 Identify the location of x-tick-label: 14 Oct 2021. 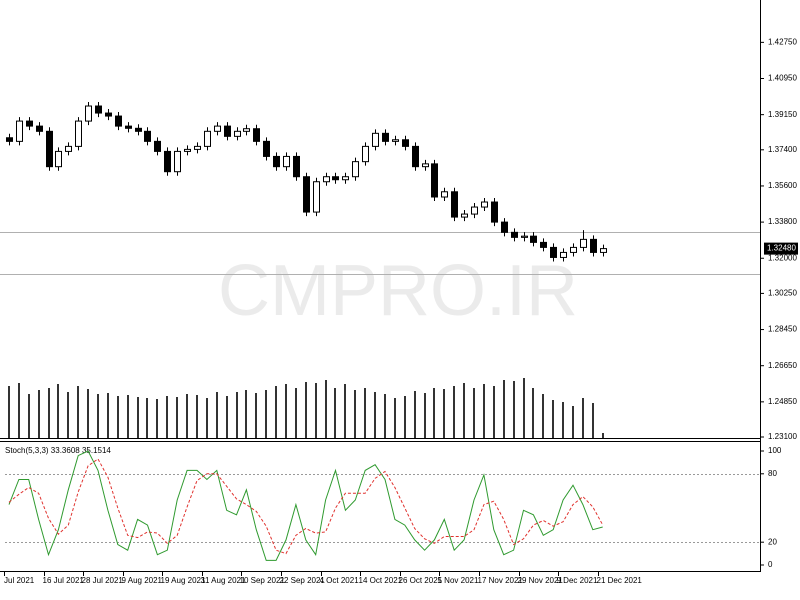
(381, 580).